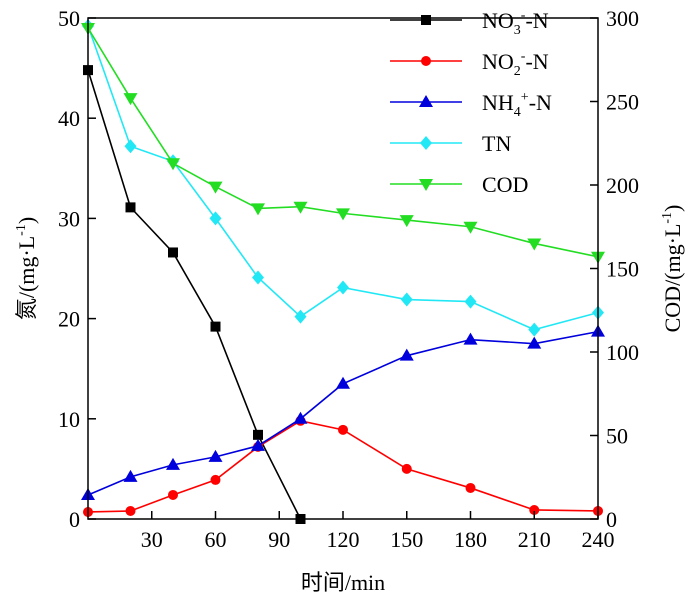 Image resolution: width=700 pixels, height=601 pixels. Describe the element at coordinates (74, 519) in the screenshot. I see `y-tick-label: 0` at that location.